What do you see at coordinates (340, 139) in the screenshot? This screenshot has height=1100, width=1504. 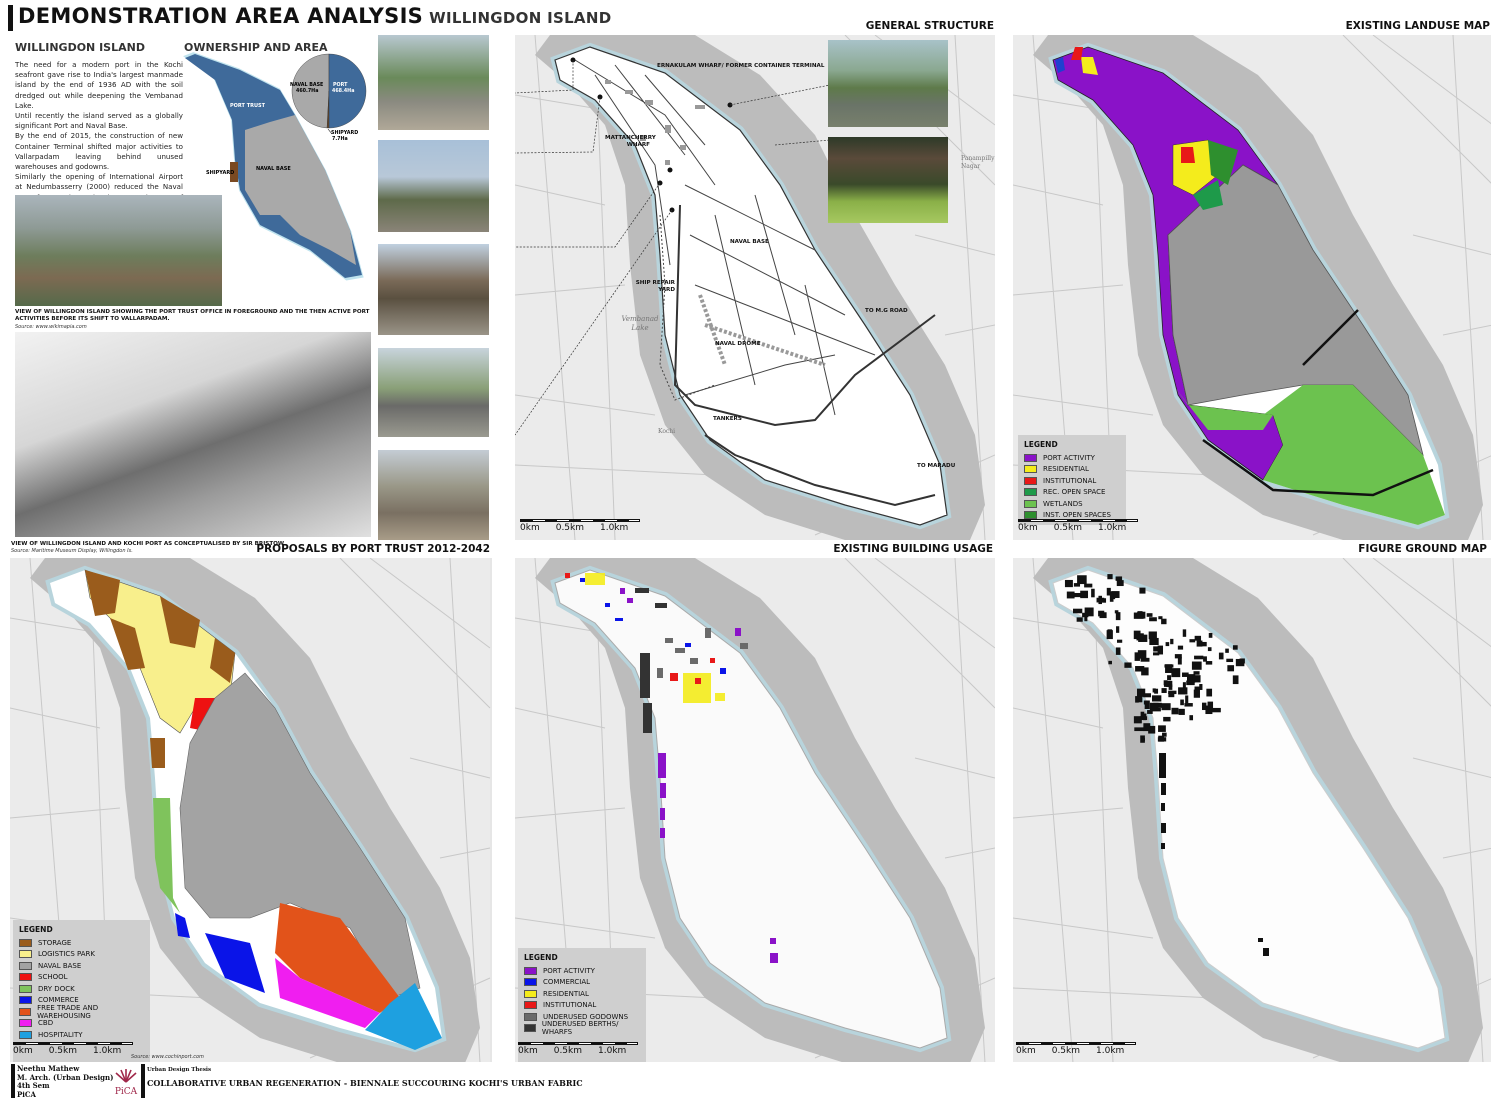 I see `pie-value-shipyard: 7.7Ha` at bounding box center [340, 139].